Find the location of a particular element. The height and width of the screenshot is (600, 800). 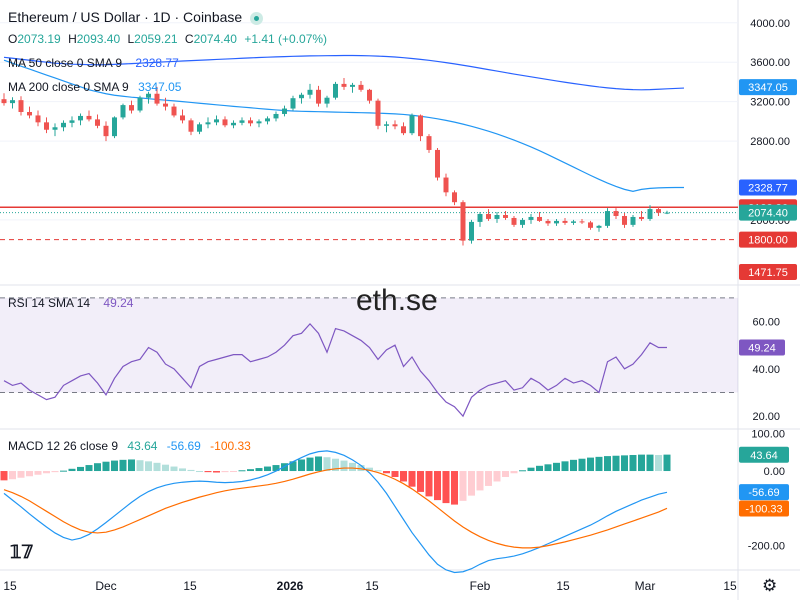

rsi-band is located at coordinates (369, 345).